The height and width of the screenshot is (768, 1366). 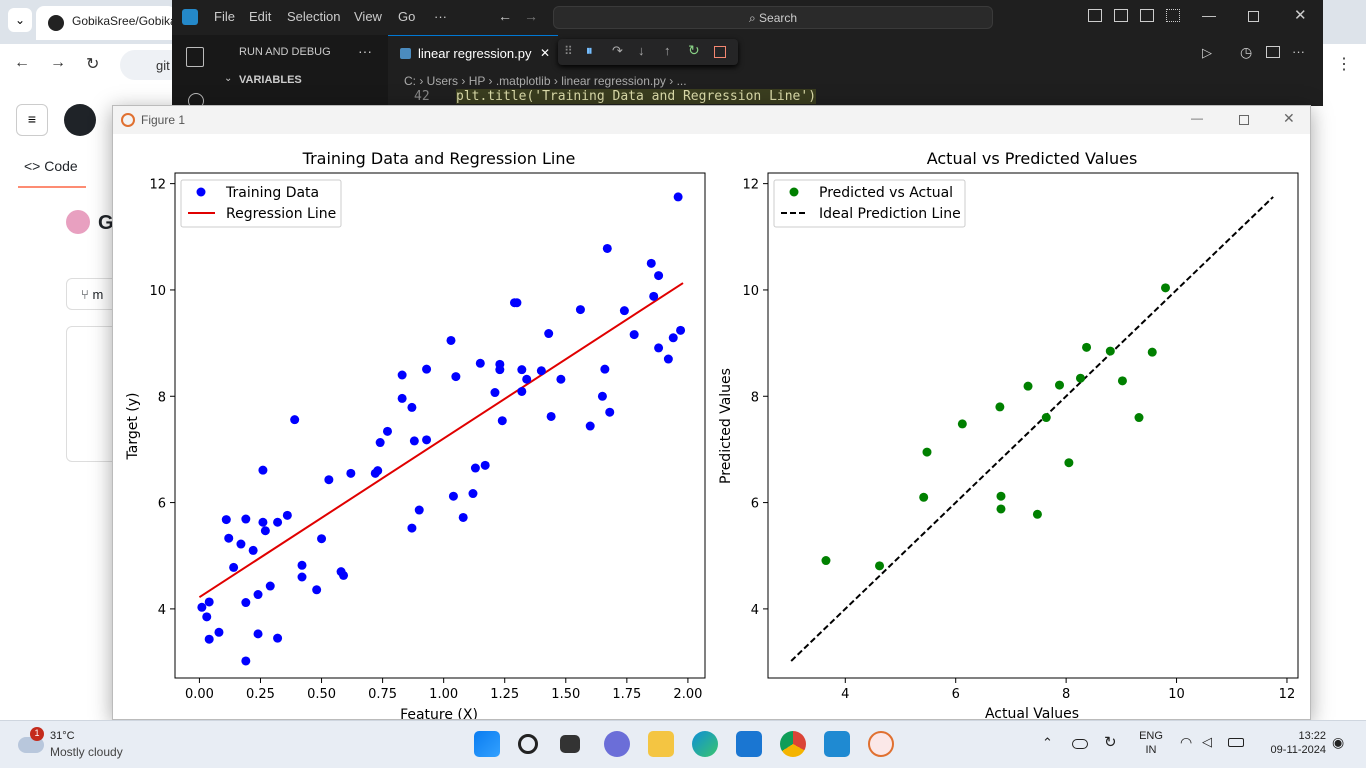 I want to click on search-icon, so click(x=528, y=744).